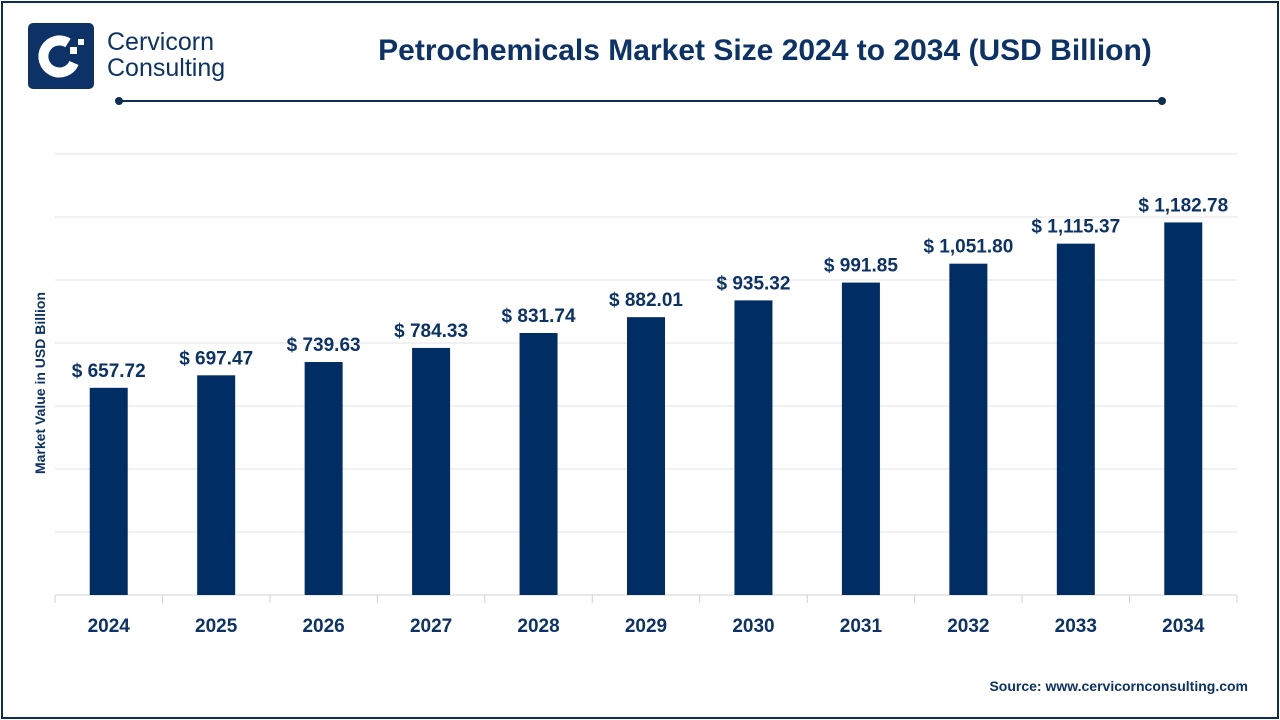 This screenshot has width=1280, height=720. I want to click on bar-2028, so click(538, 464).